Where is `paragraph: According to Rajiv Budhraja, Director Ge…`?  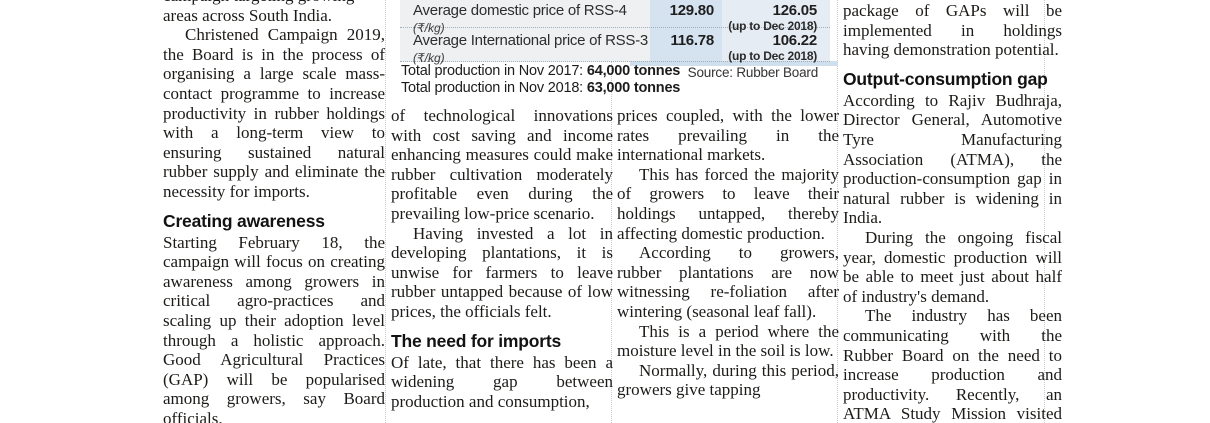
paragraph: According to Rajiv Budhraja, Director Ge… is located at coordinates (952, 159).